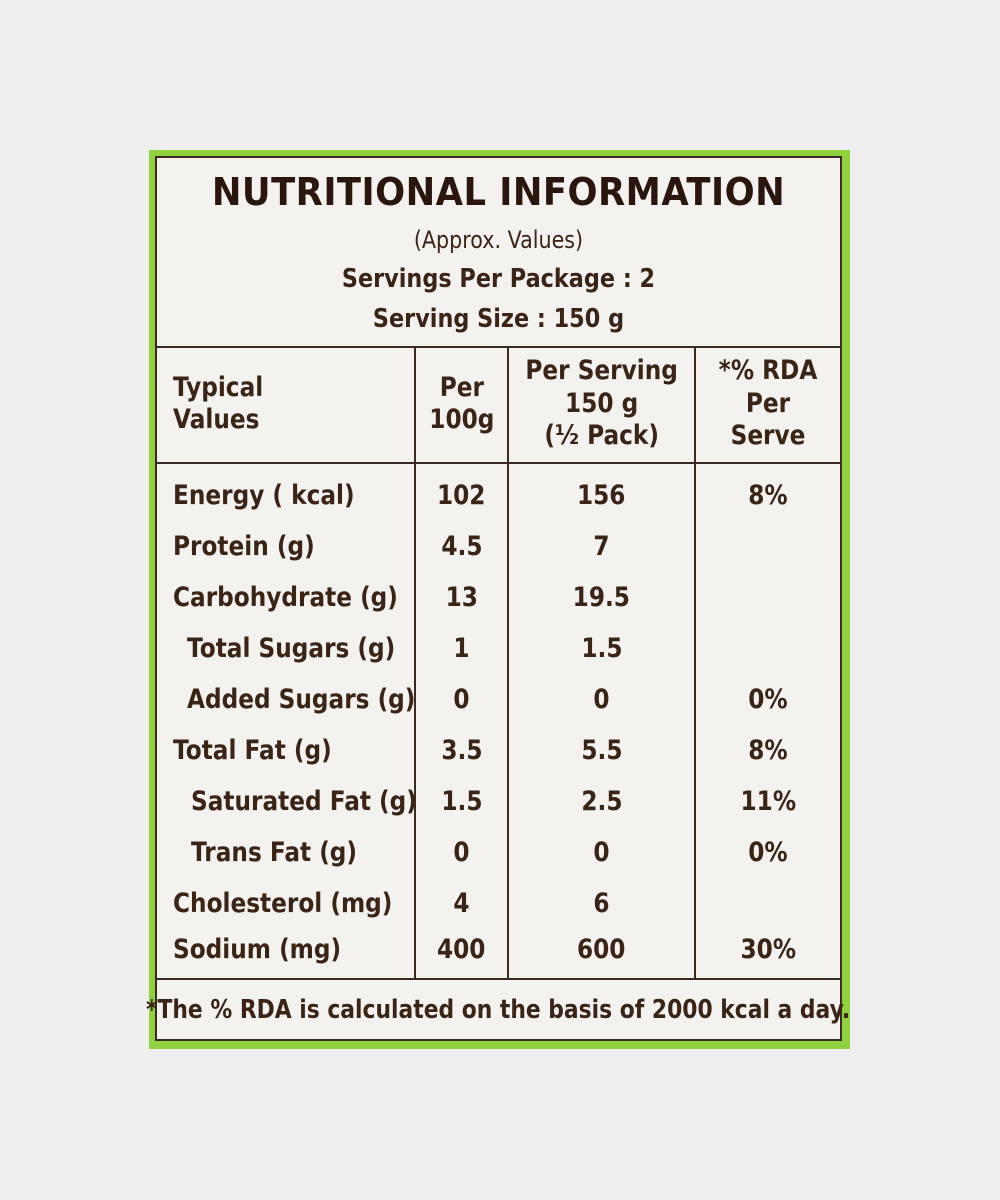 Image resolution: width=1000 pixels, height=1200 pixels. What do you see at coordinates (291, 648) in the screenshot?
I see `nutrient-name: Total Sugars (g)` at bounding box center [291, 648].